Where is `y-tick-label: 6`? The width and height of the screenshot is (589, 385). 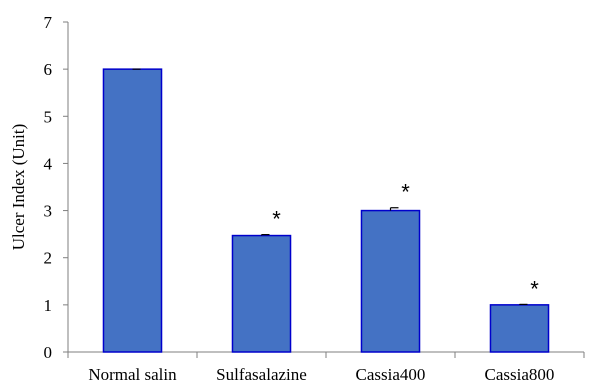 y-tick-label: 6 is located at coordinates (48, 69).